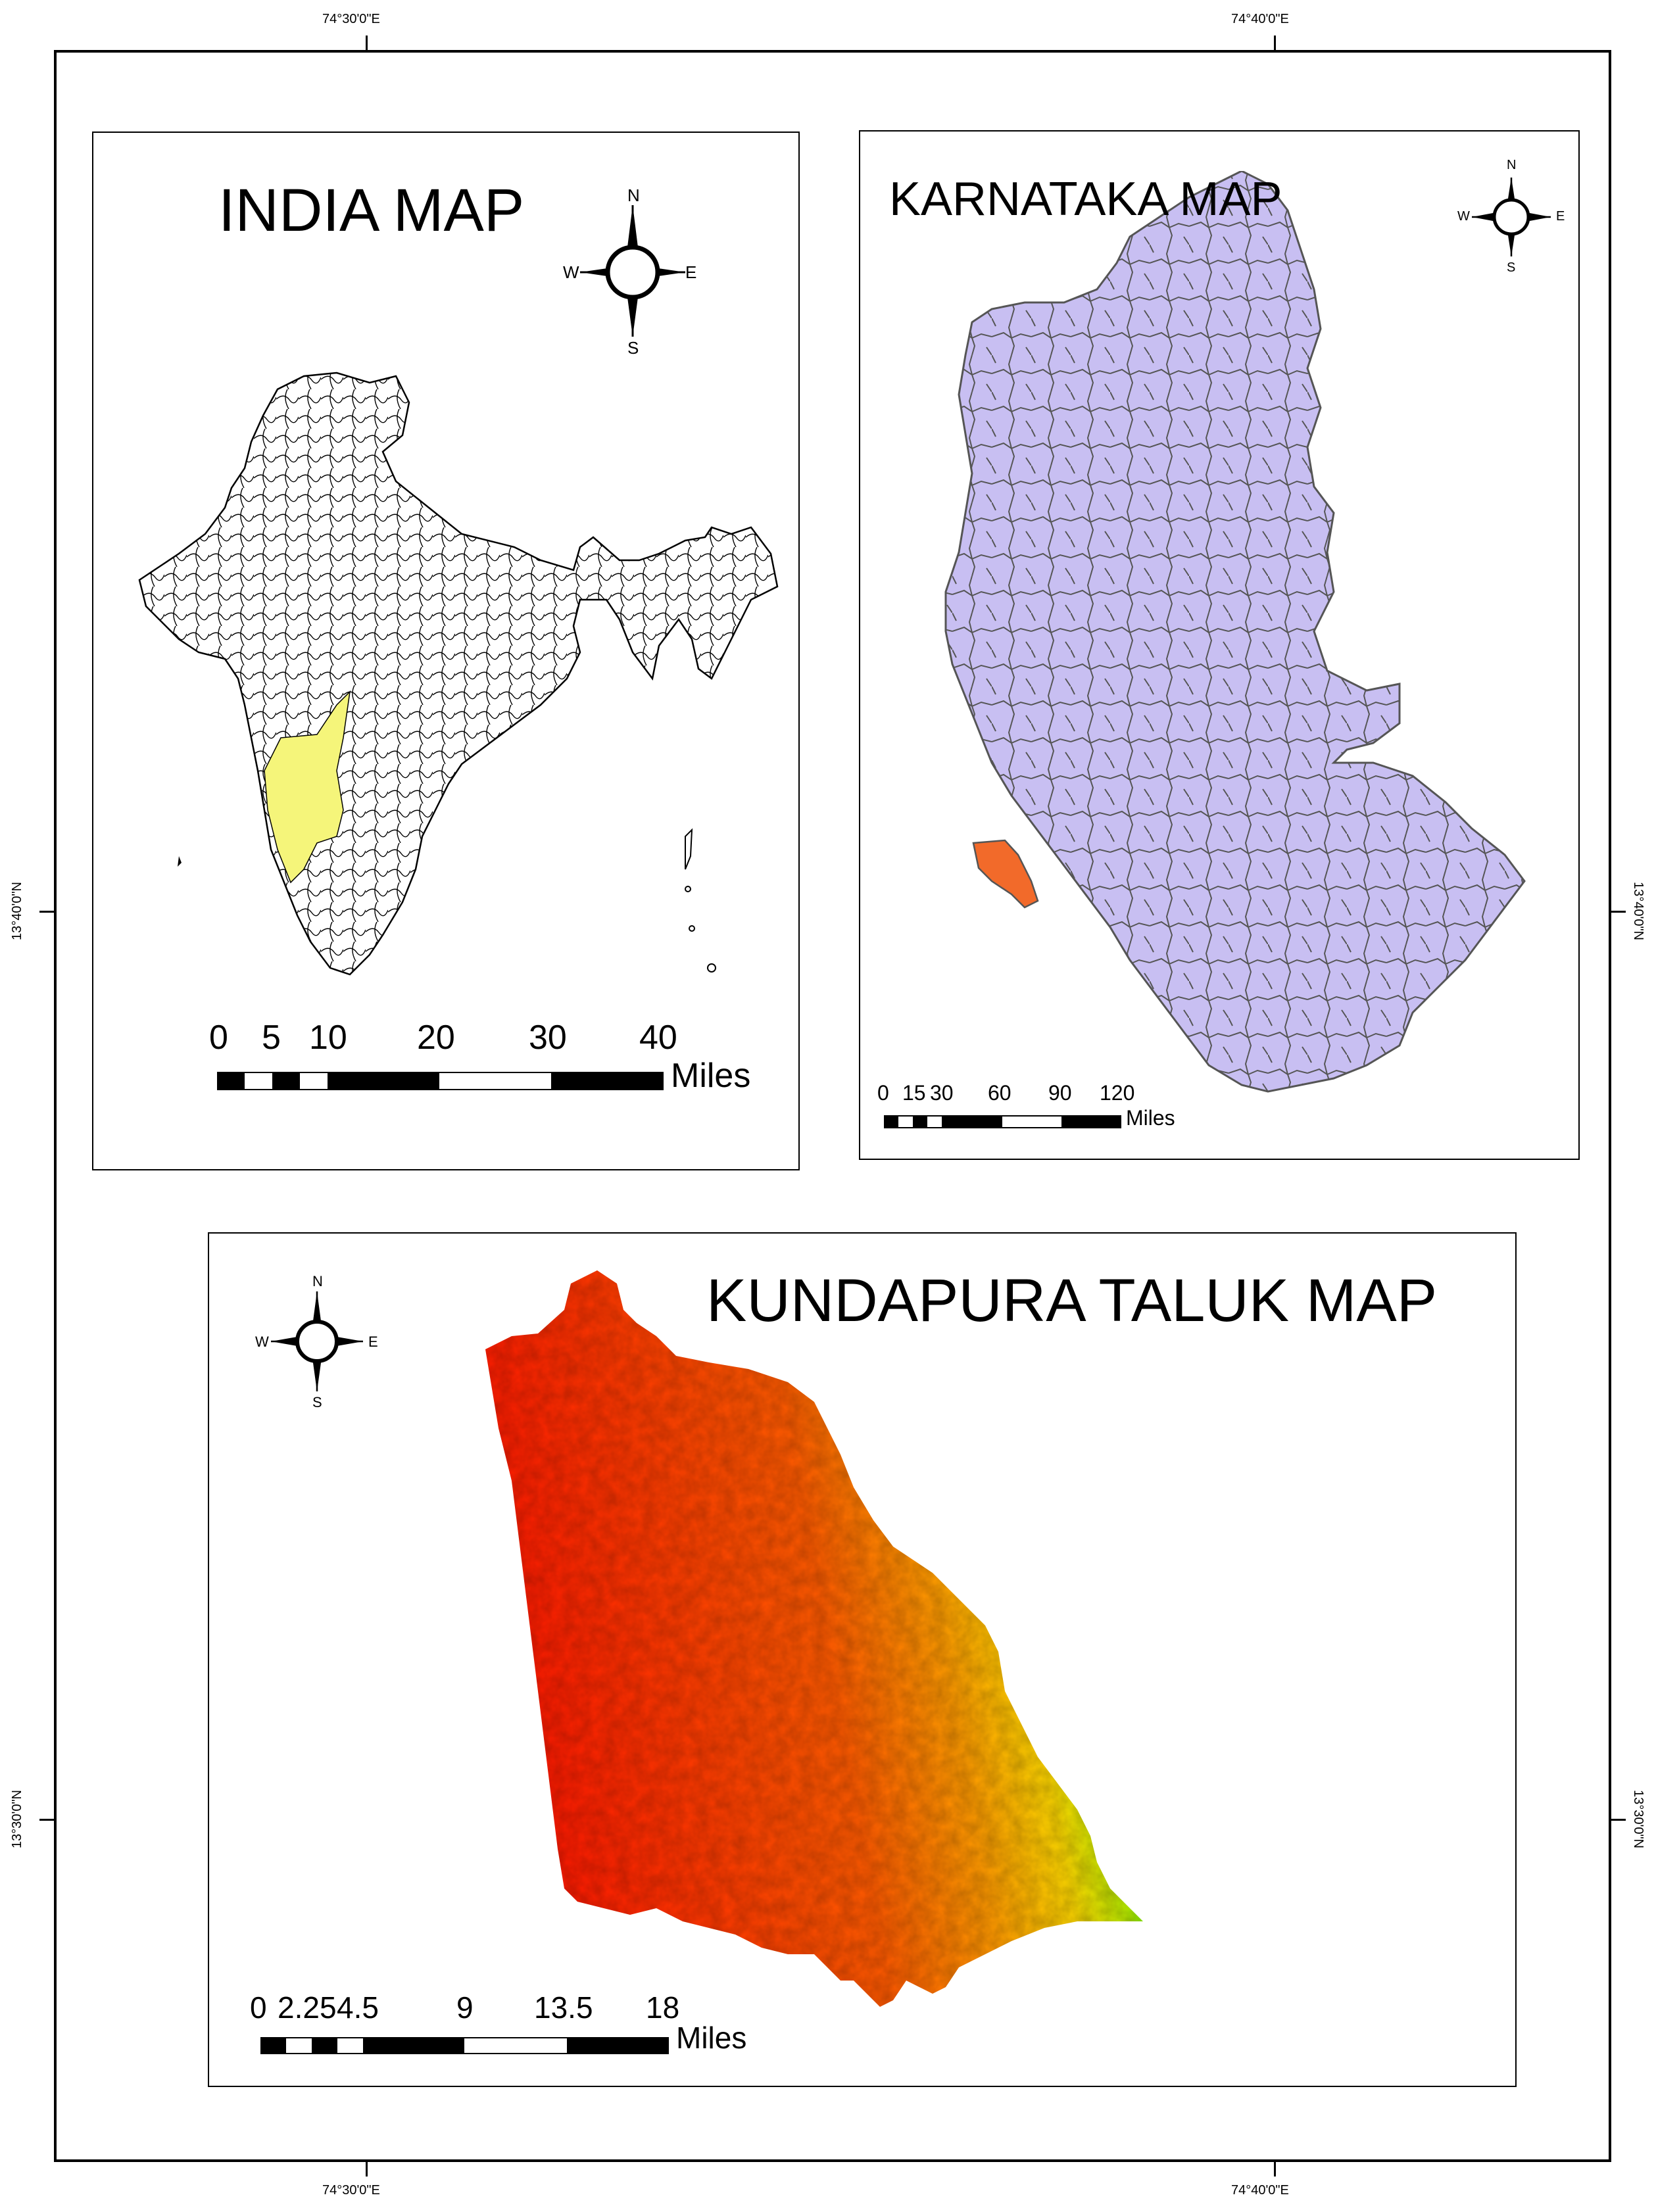 This screenshot has width=1656, height=2212. I want to click on karnataka-scale-unit: Miles, so click(1150, 1118).